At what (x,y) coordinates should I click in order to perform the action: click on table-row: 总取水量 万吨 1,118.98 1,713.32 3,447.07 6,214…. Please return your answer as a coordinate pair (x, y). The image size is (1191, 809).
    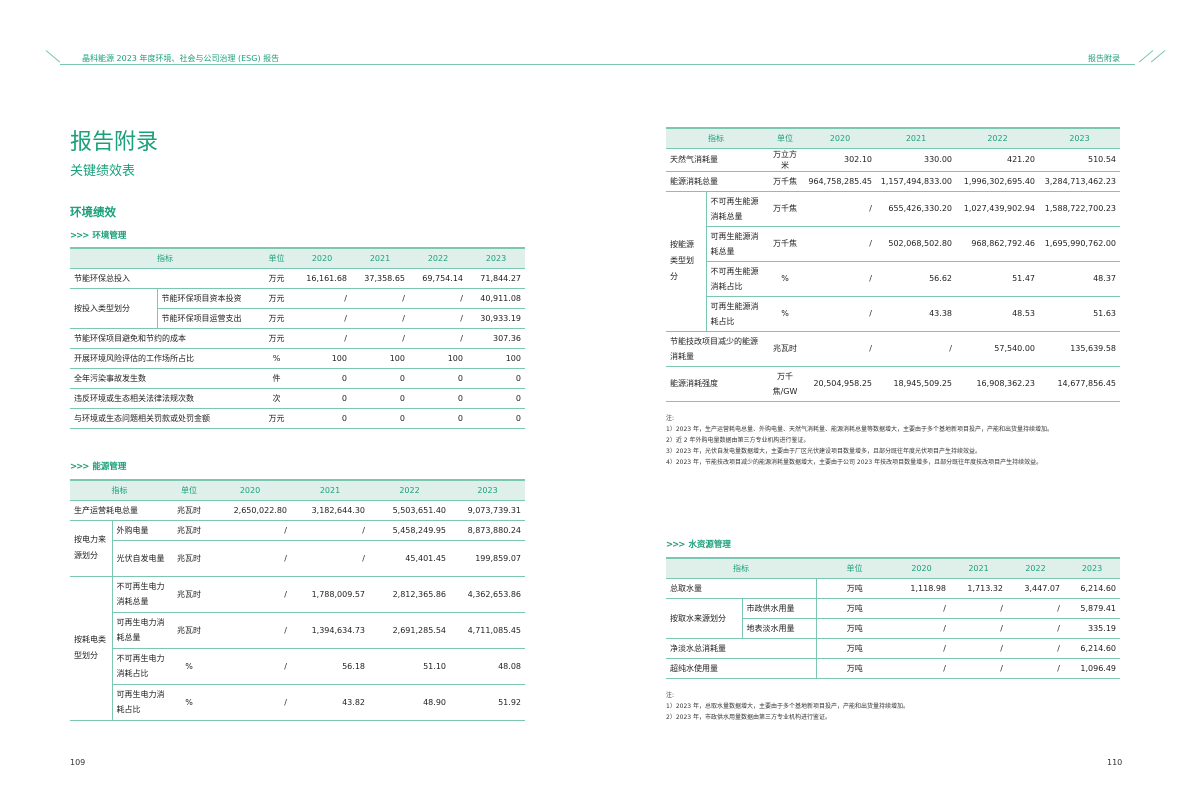
    Looking at the image, I should click on (893, 588).